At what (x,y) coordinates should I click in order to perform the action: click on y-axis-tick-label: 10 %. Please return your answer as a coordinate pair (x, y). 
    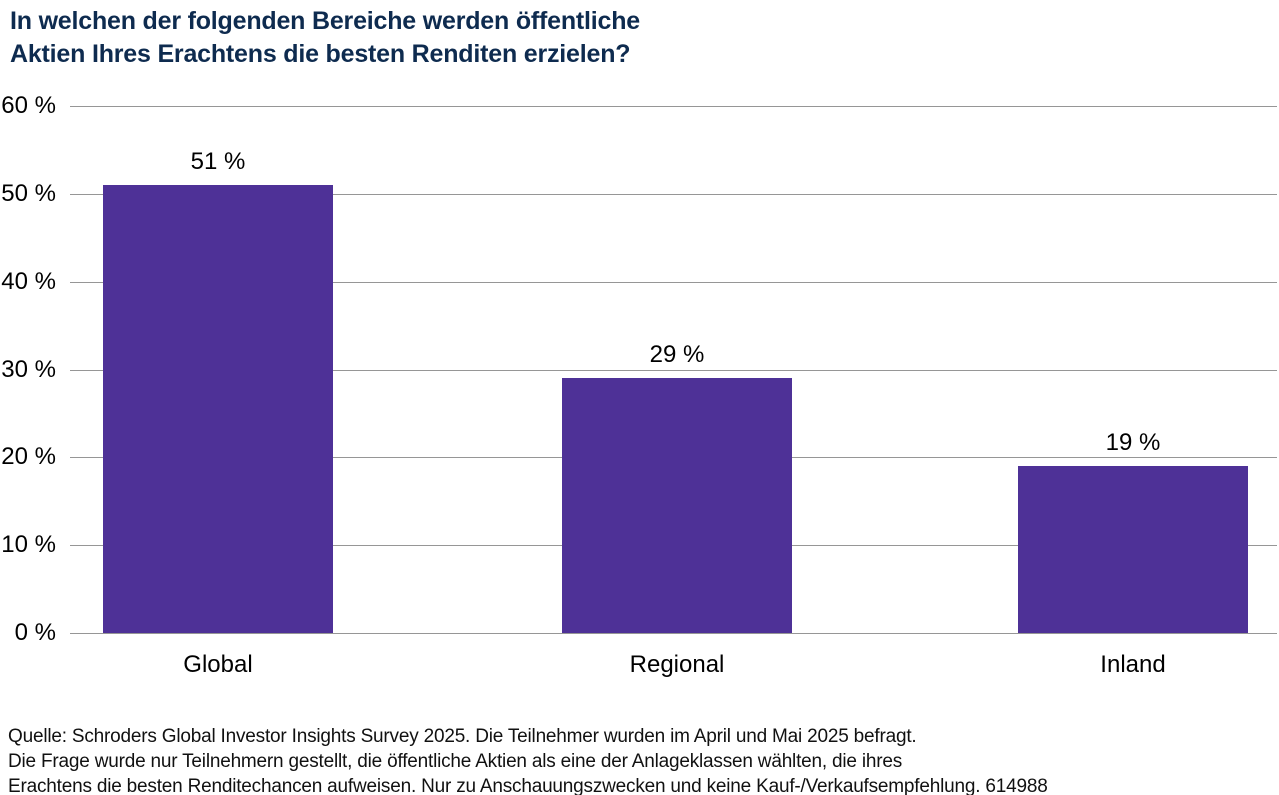
    Looking at the image, I should click on (28, 545).